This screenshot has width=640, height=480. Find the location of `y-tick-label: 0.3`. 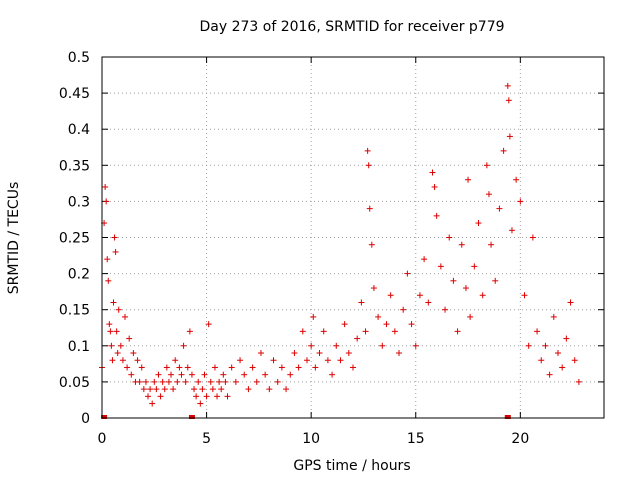

y-tick-label: 0.3 is located at coordinates (79, 202).